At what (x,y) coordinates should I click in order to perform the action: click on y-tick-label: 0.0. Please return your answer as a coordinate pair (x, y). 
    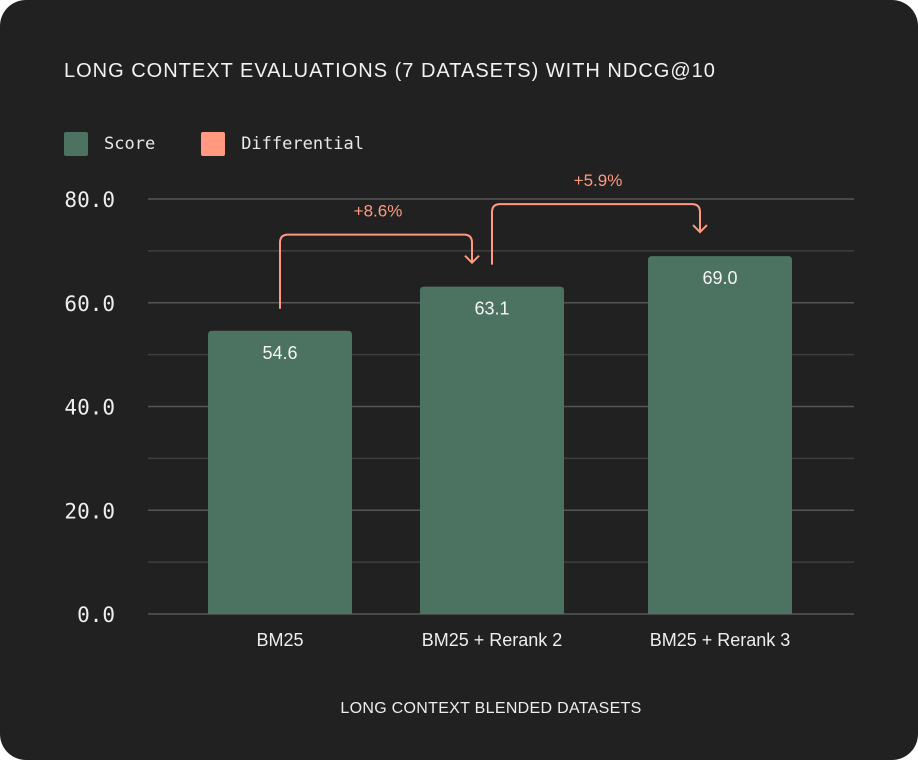
    Looking at the image, I should click on (96, 615).